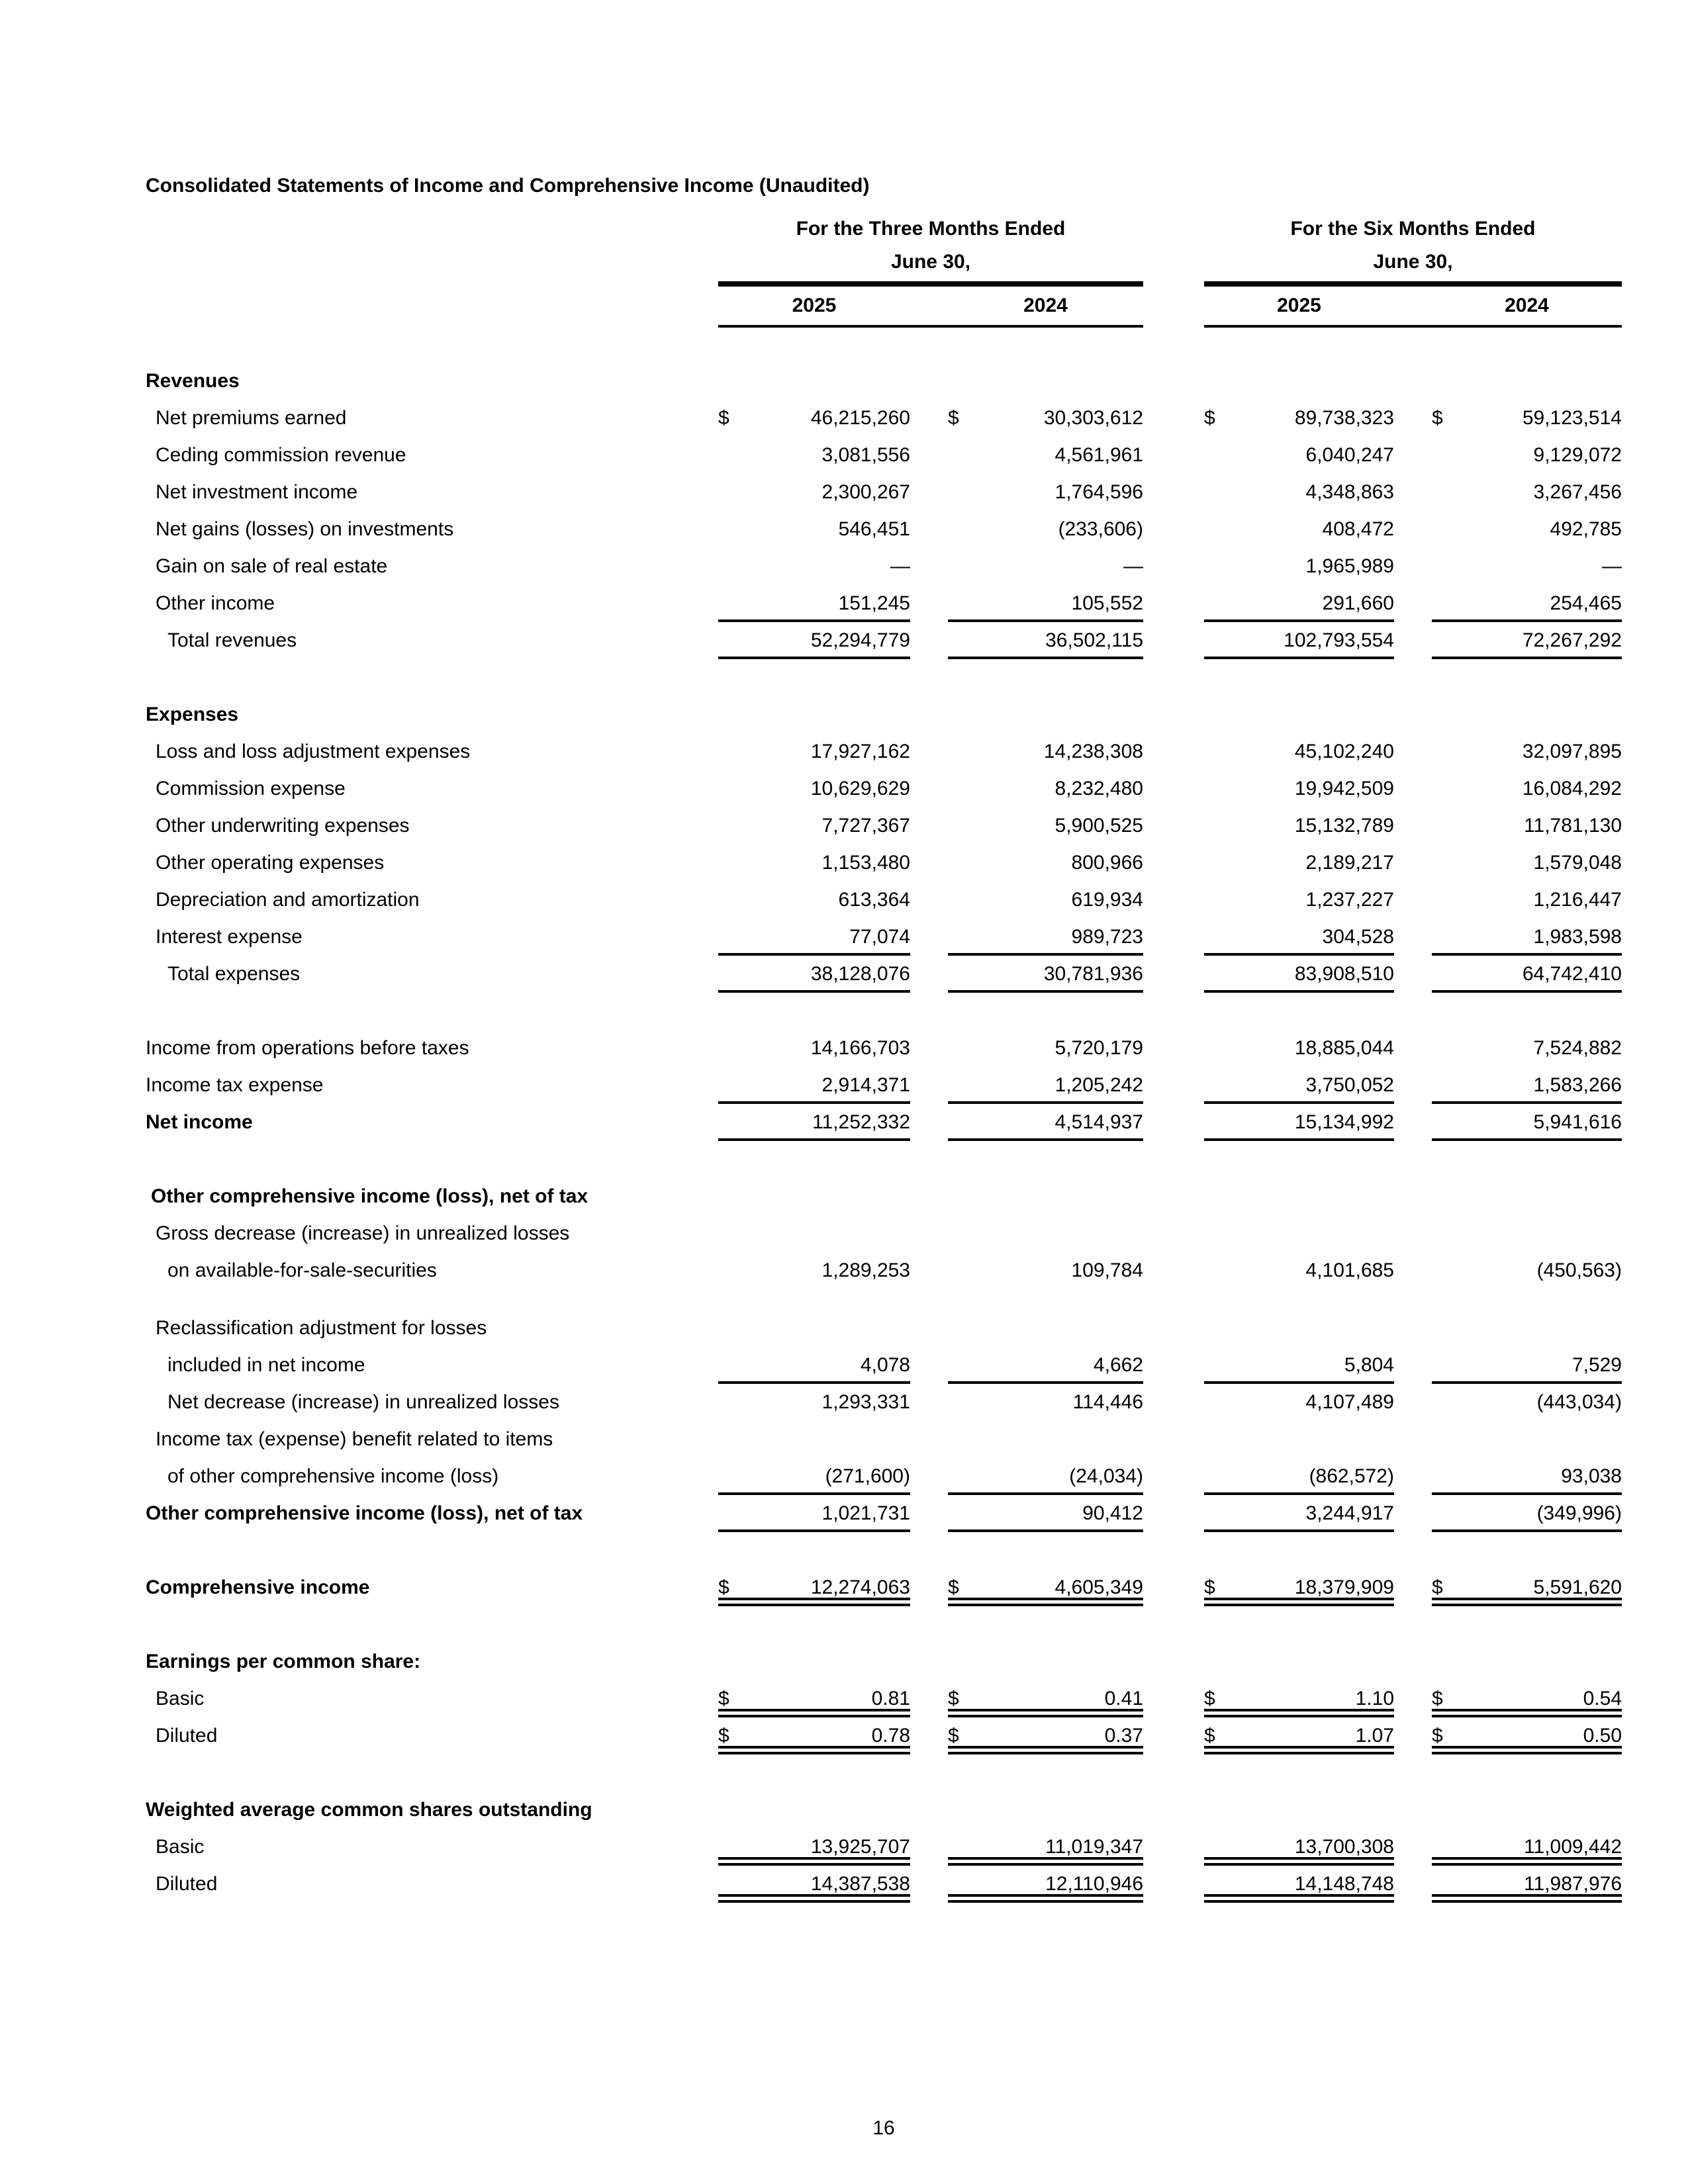 This screenshot has height=2184, width=1688. Describe the element at coordinates (1527, 1085) in the screenshot. I see `value-cell: 1,583,266` at that location.